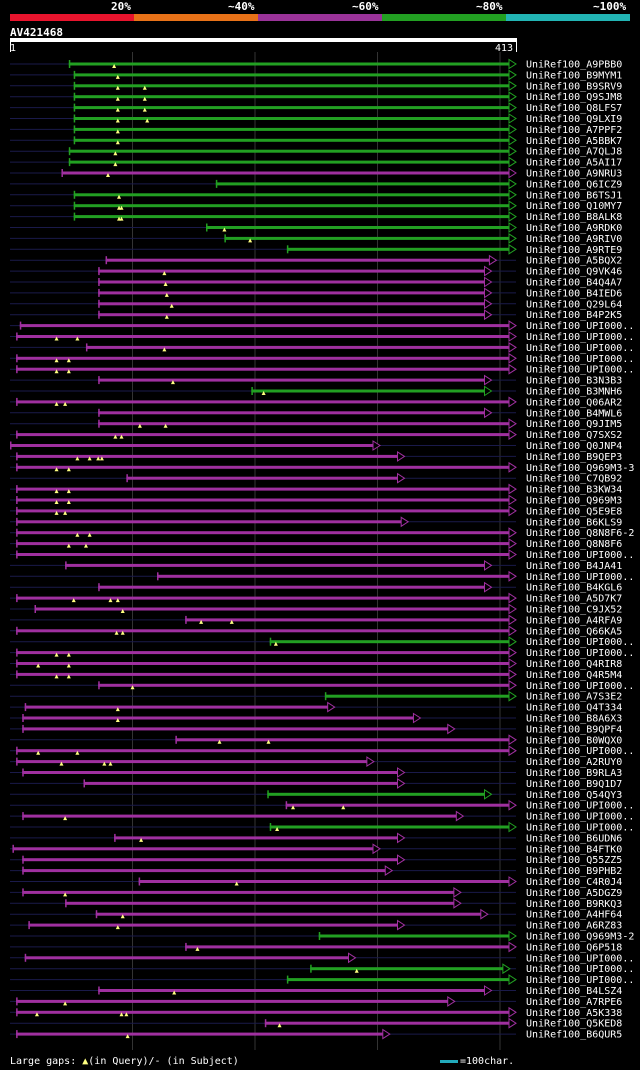 This screenshot has width=640, height=1070. What do you see at coordinates (316, 489) in the screenshot?
I see `hit-row: UniRef100_B3KW34` at bounding box center [316, 489].